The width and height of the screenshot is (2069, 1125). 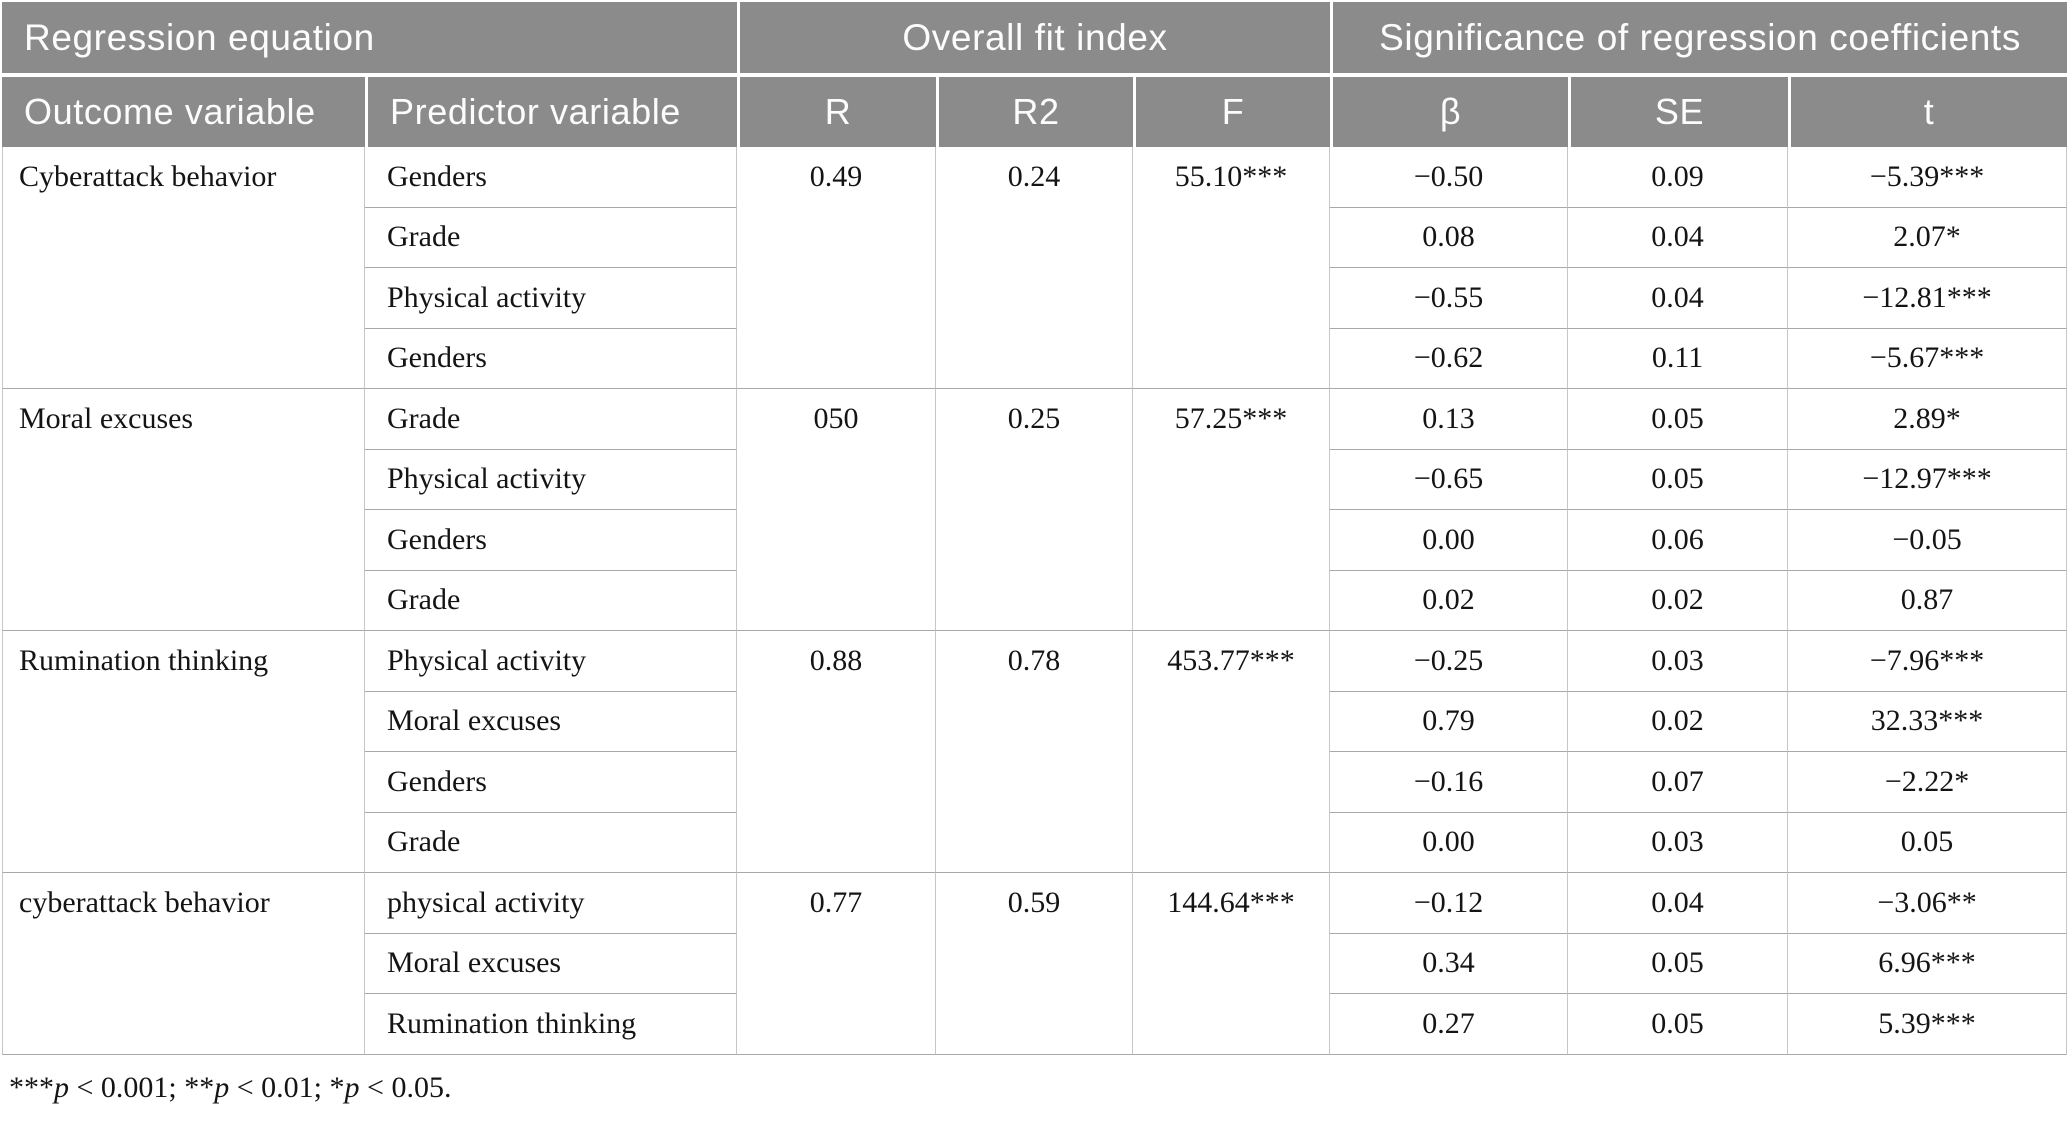 I want to click on table-row: Genders −0.62 0.11 −5.67***, so click(x=1035, y=358).